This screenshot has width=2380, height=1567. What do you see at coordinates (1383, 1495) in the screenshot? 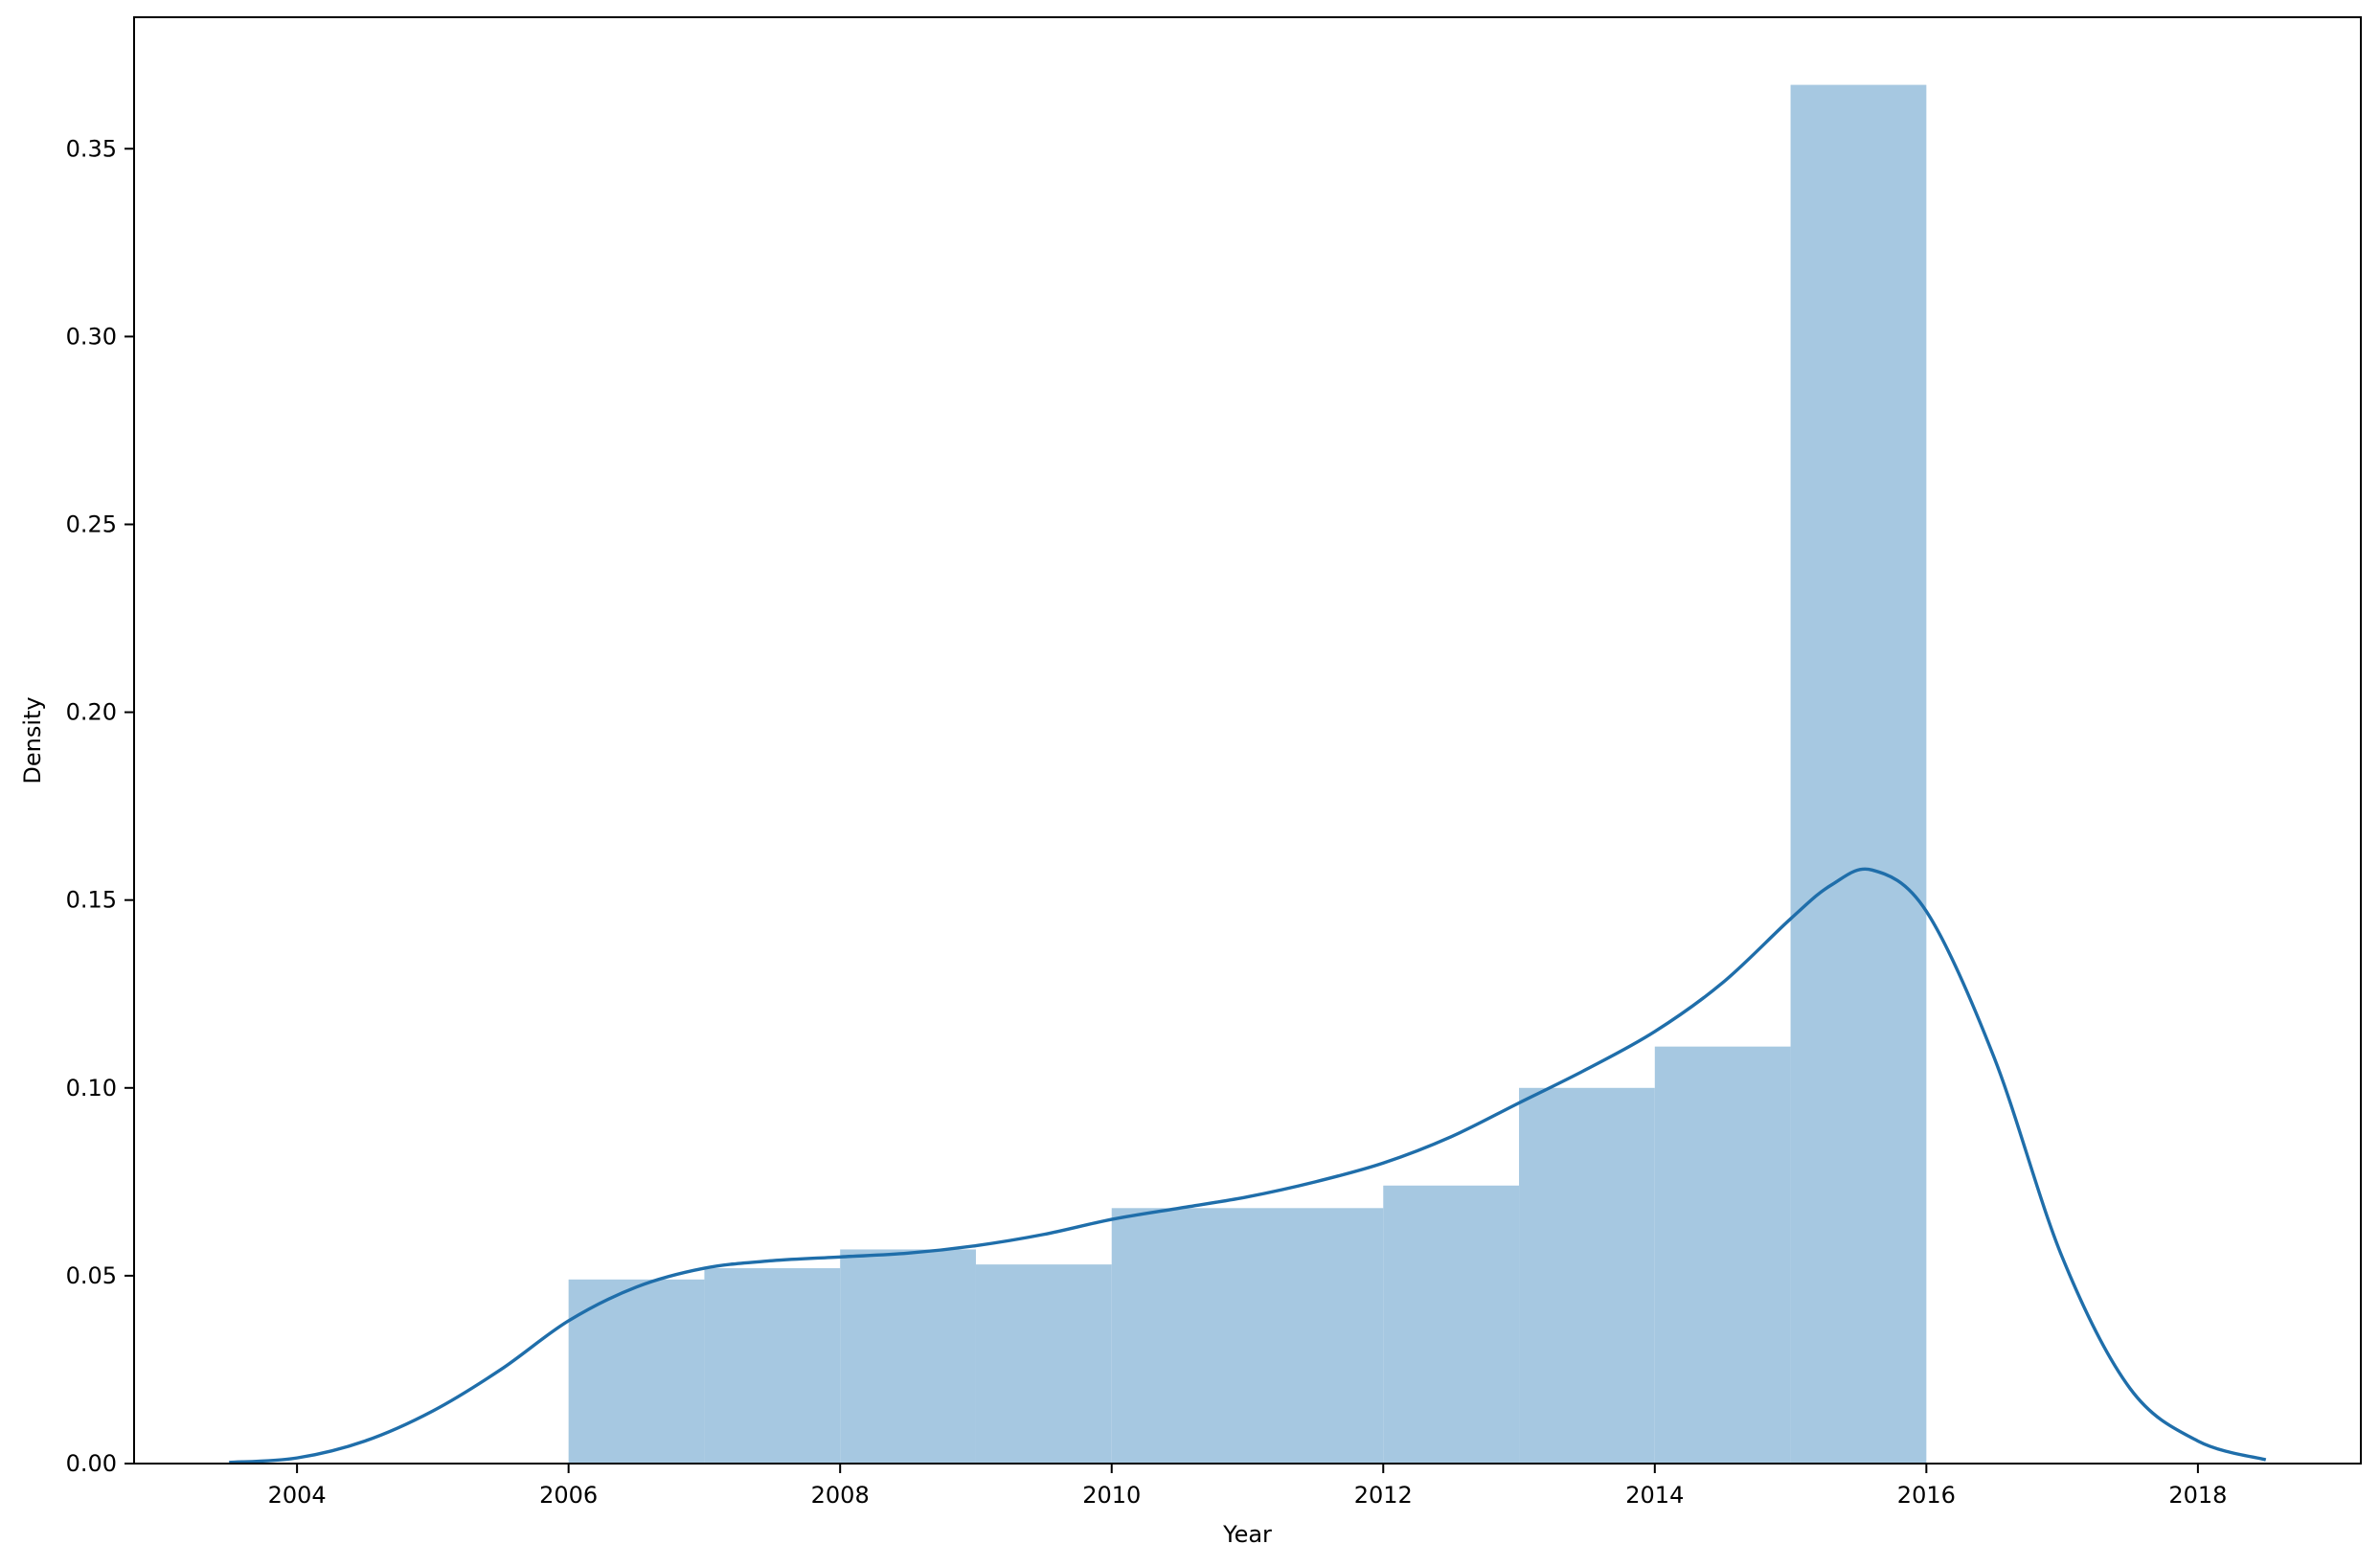
I see `x-tick-label: 2012` at bounding box center [1383, 1495].